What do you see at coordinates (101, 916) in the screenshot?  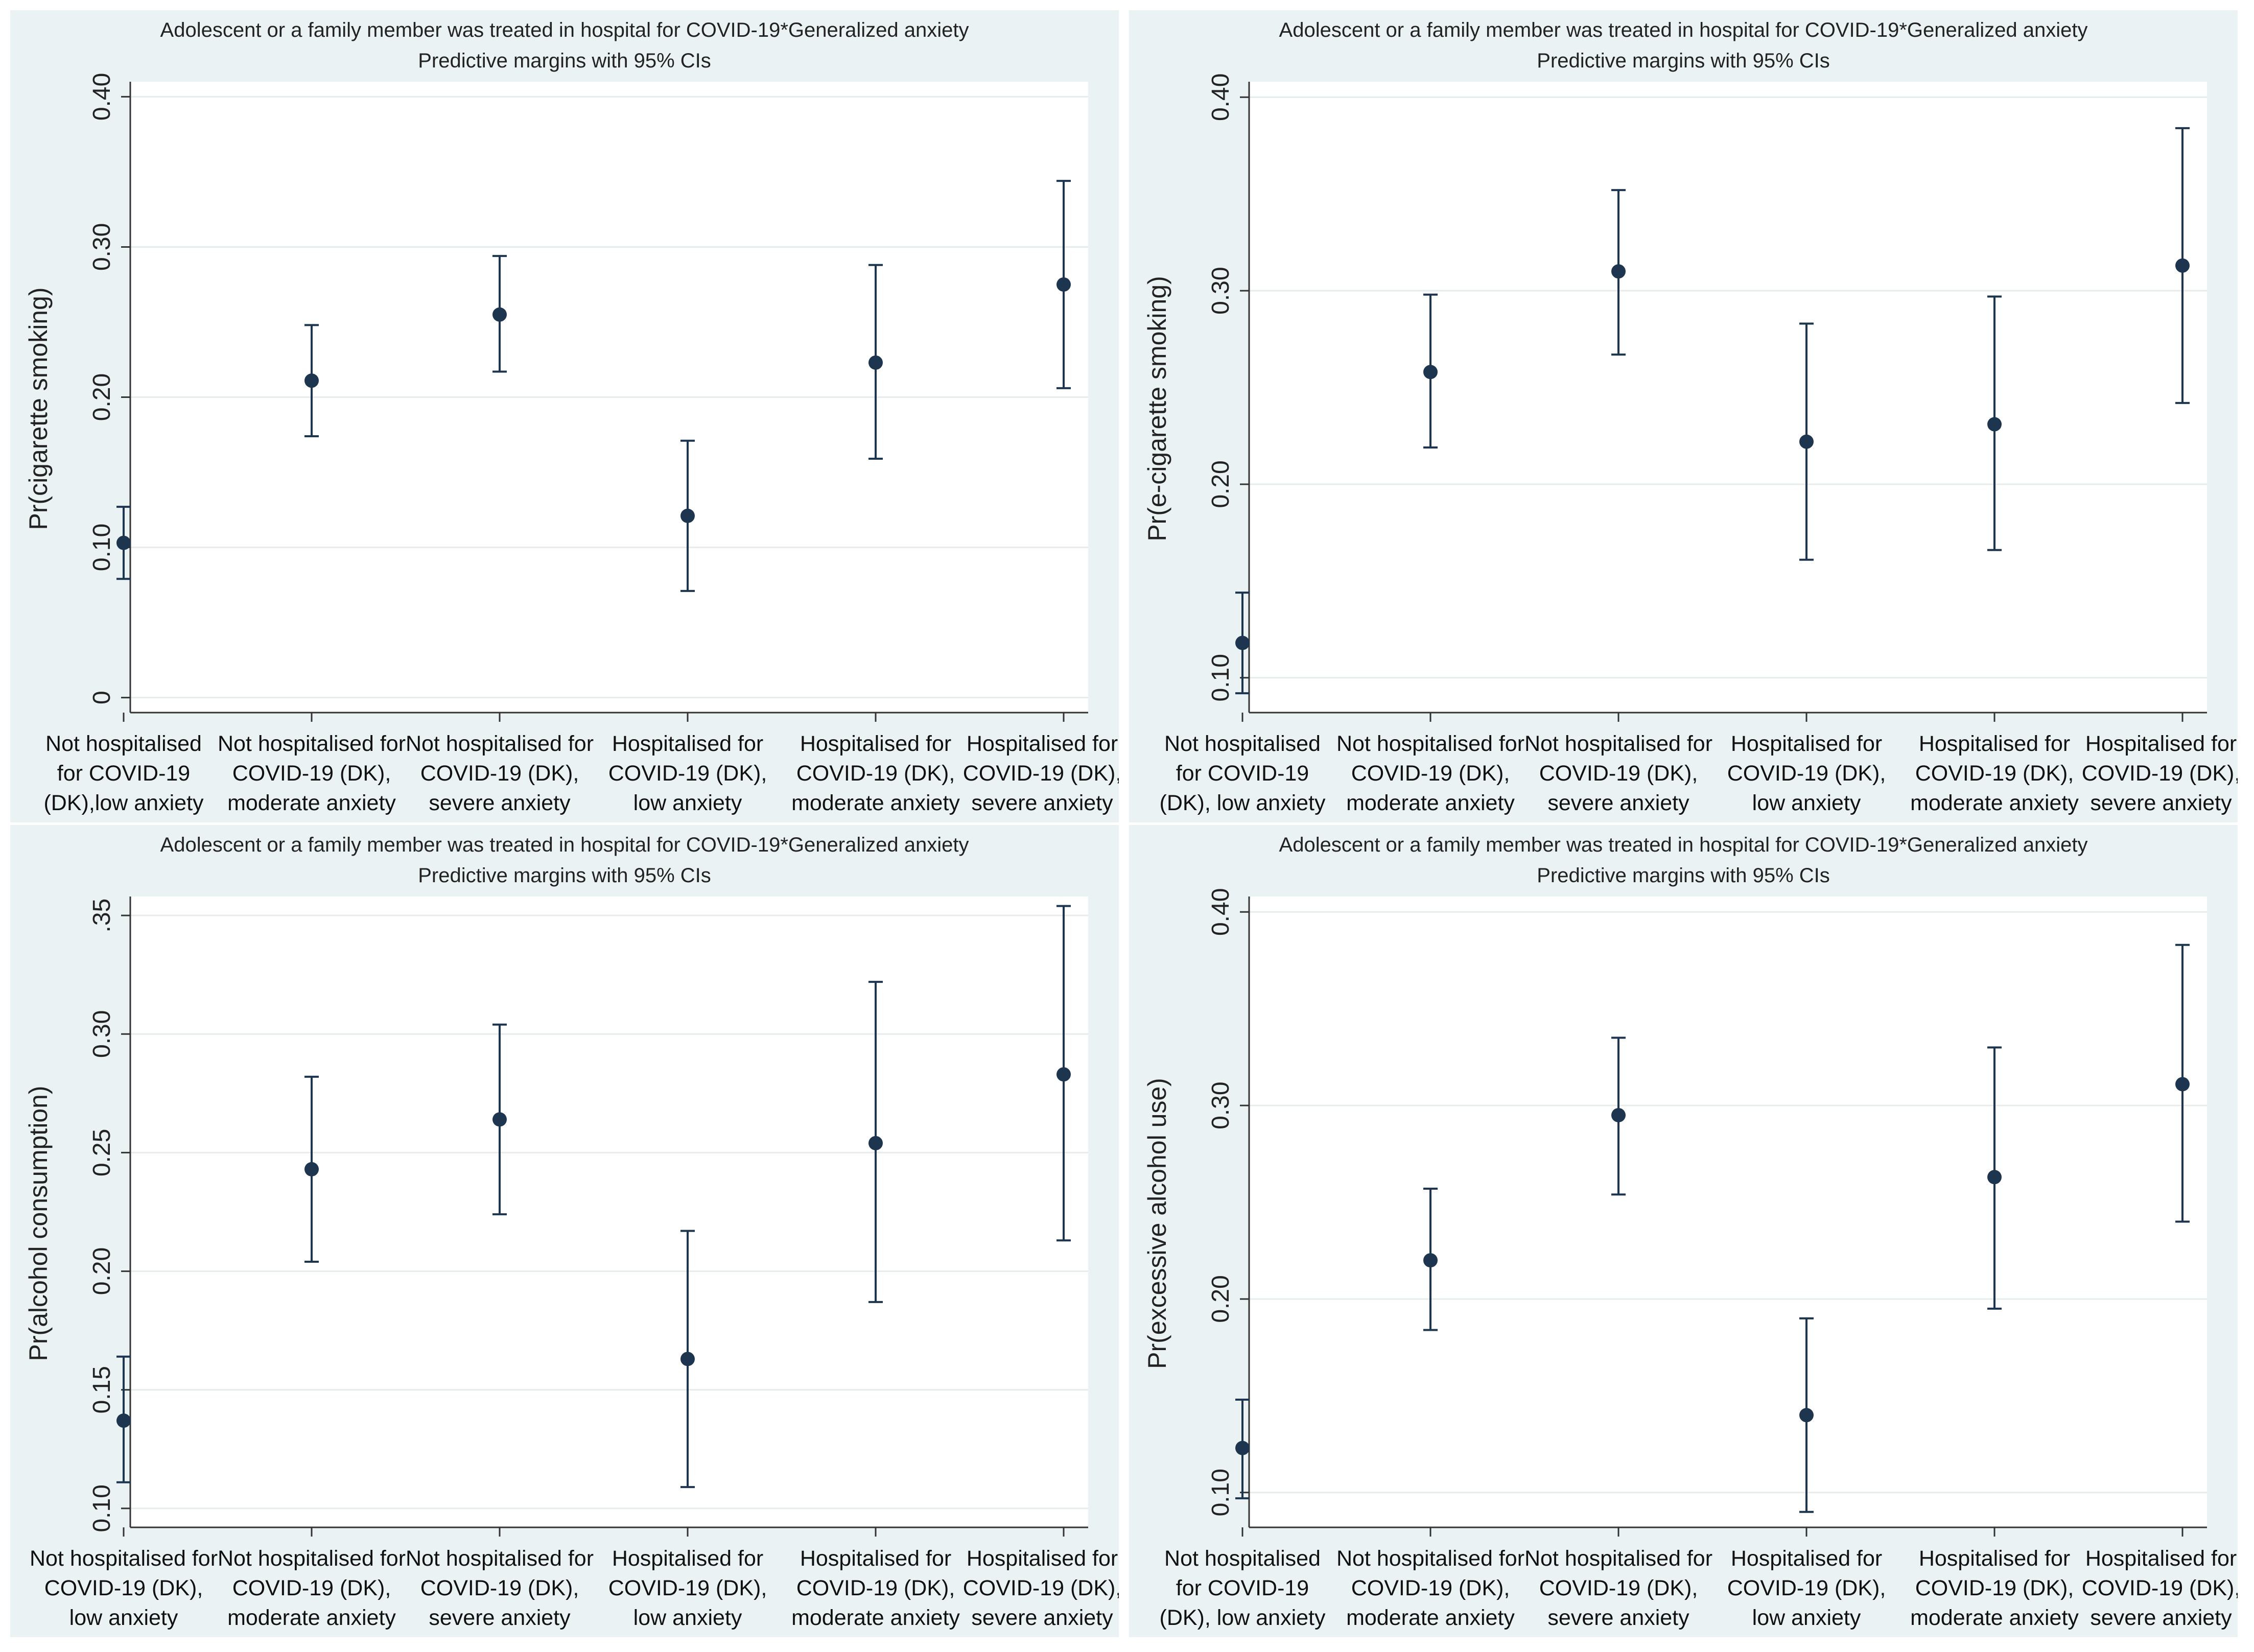 I see `y-tick-label: .35` at bounding box center [101, 916].